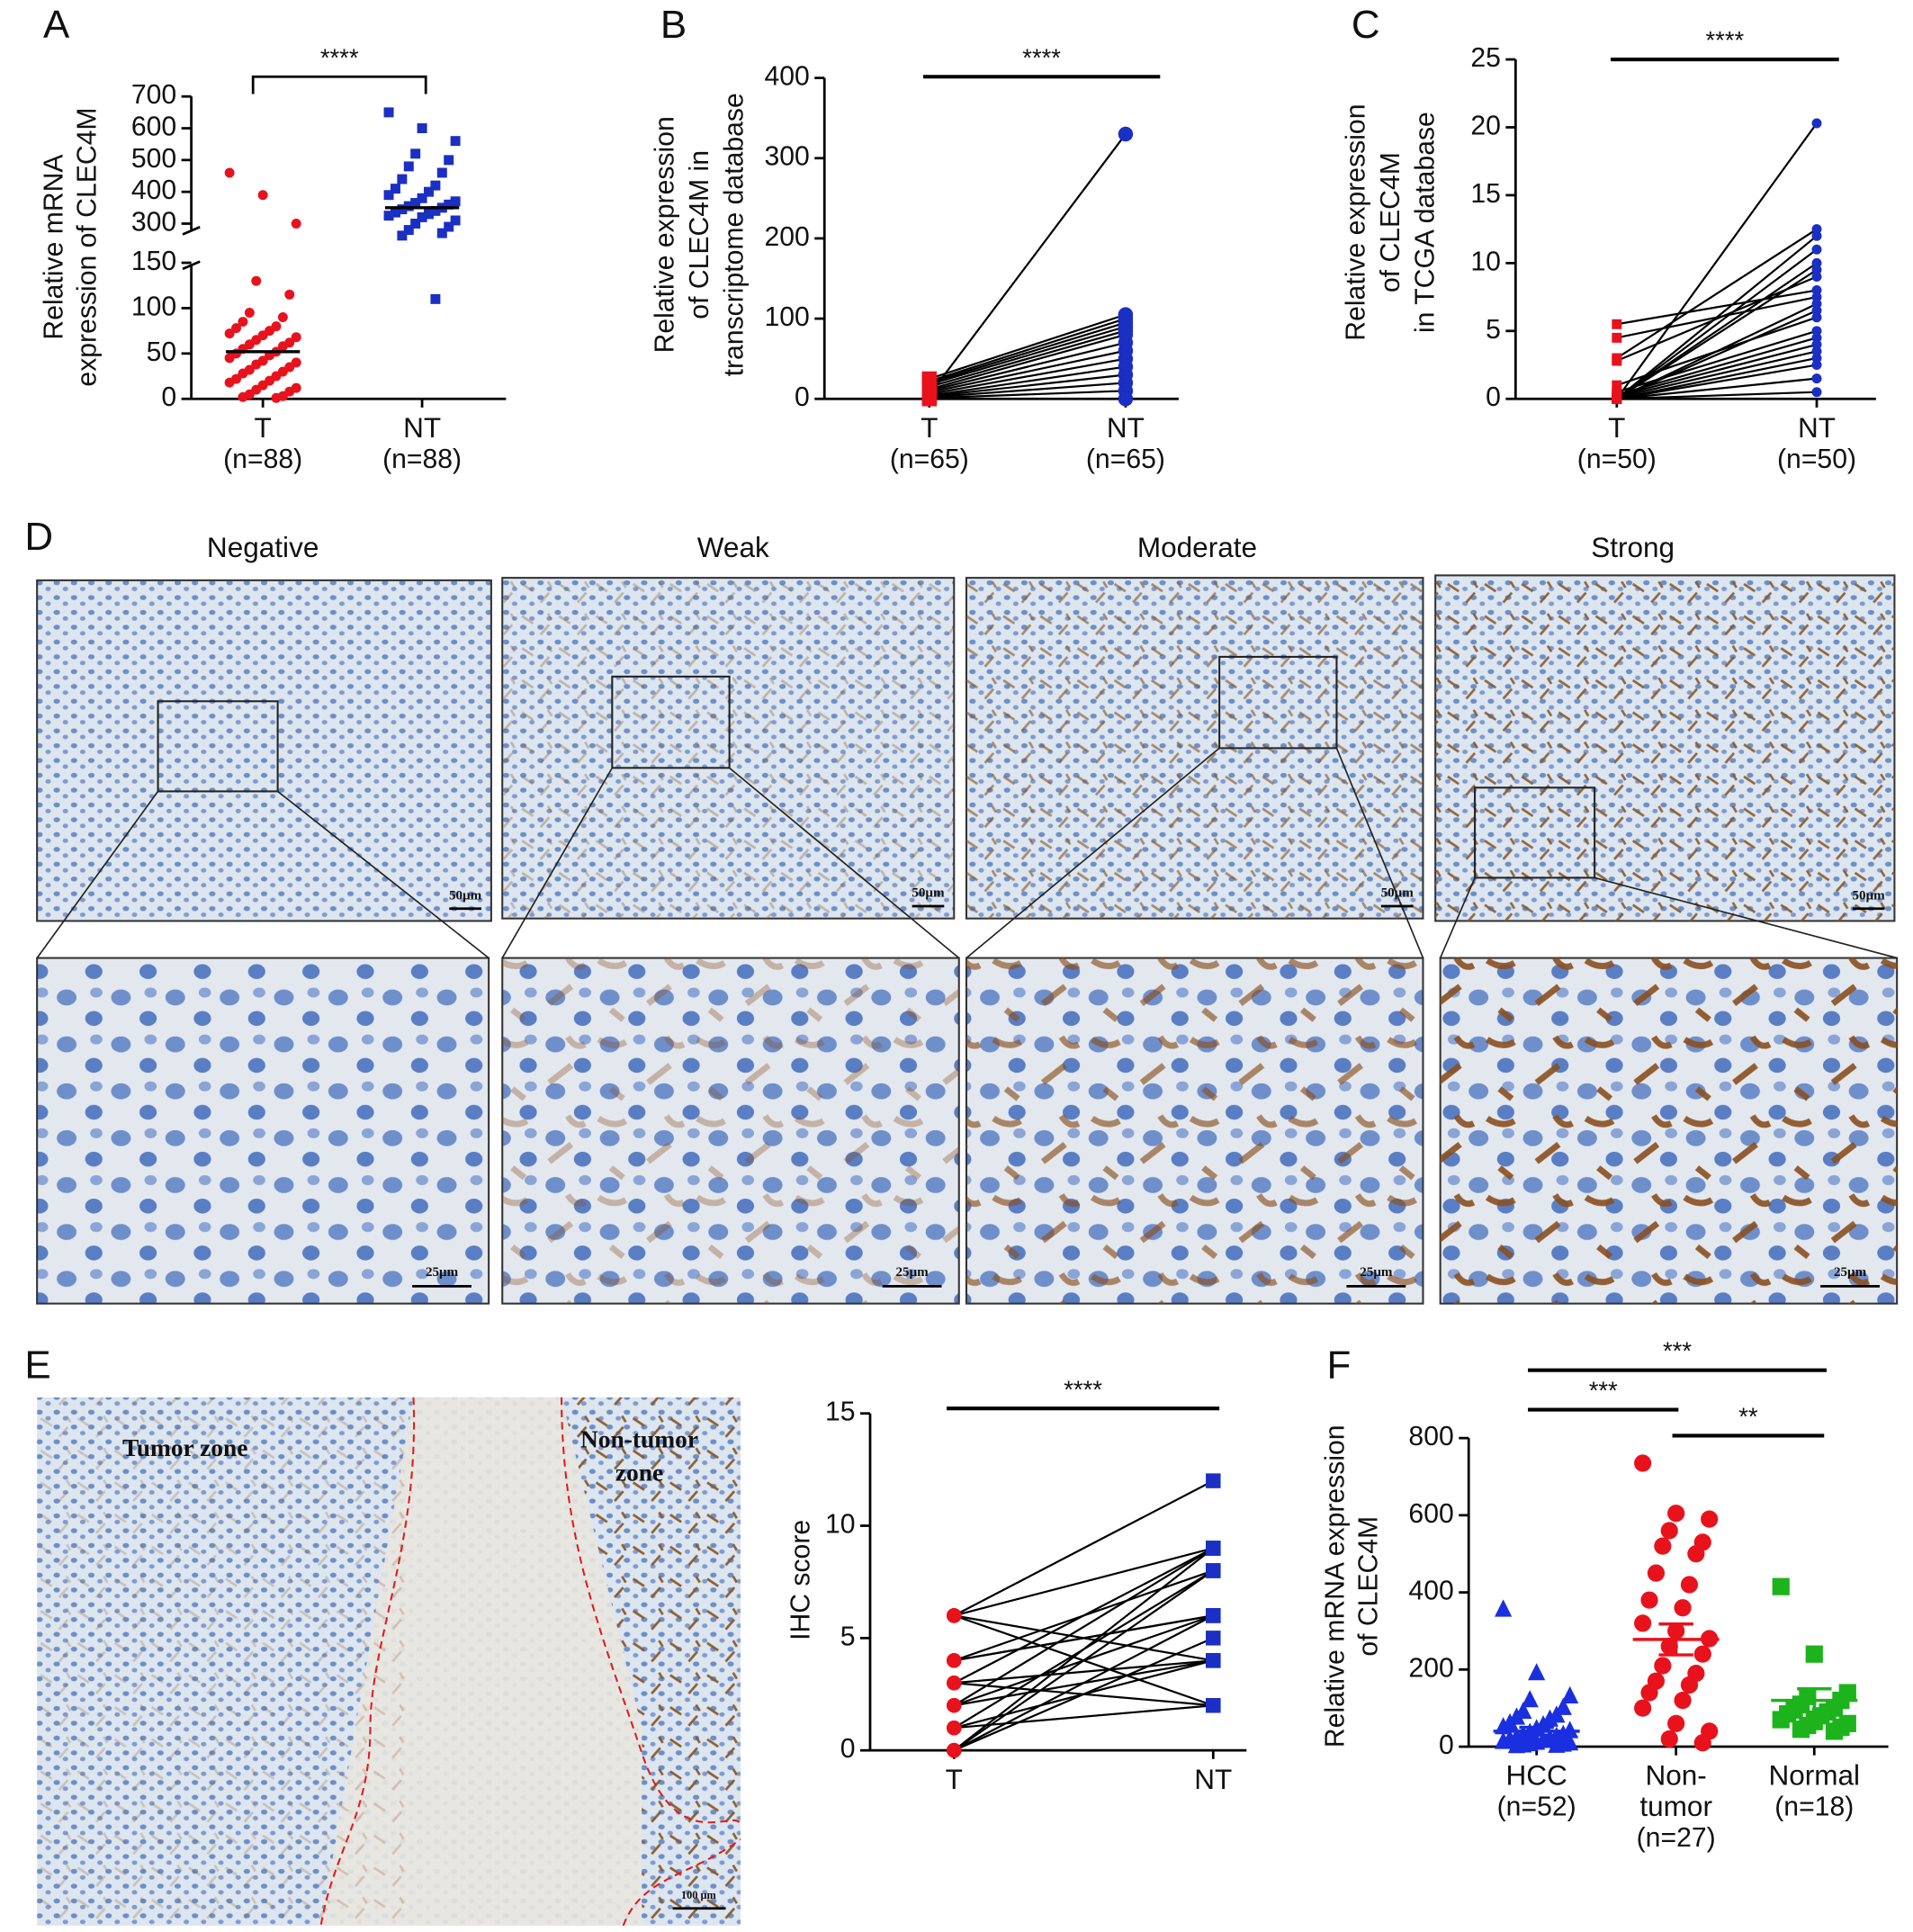 The height and width of the screenshot is (1932, 1913). Describe the element at coordinates (1537, 1731) in the screenshot. I see `error-bar` at that location.